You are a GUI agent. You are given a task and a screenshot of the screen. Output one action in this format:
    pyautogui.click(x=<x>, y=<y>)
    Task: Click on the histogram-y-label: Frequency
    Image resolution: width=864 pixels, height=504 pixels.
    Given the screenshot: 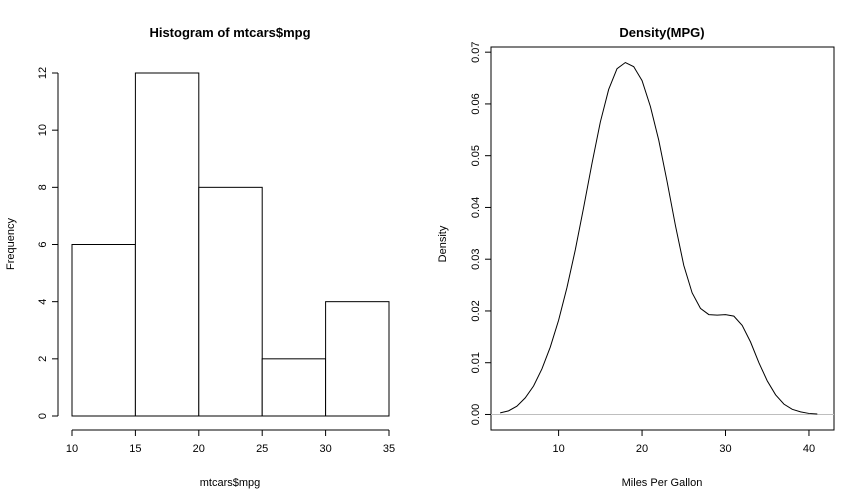 What is the action you would take?
    pyautogui.click(x=11, y=244)
    